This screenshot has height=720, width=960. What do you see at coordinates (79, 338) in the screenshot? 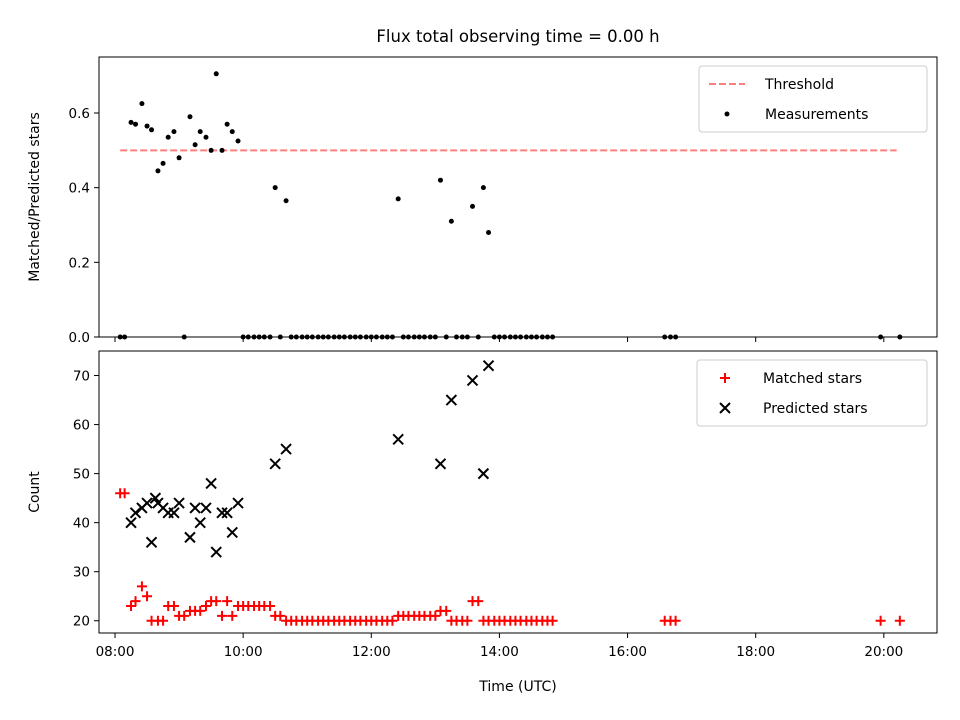
I see `y-tick-label: 0.0` at bounding box center [79, 338].